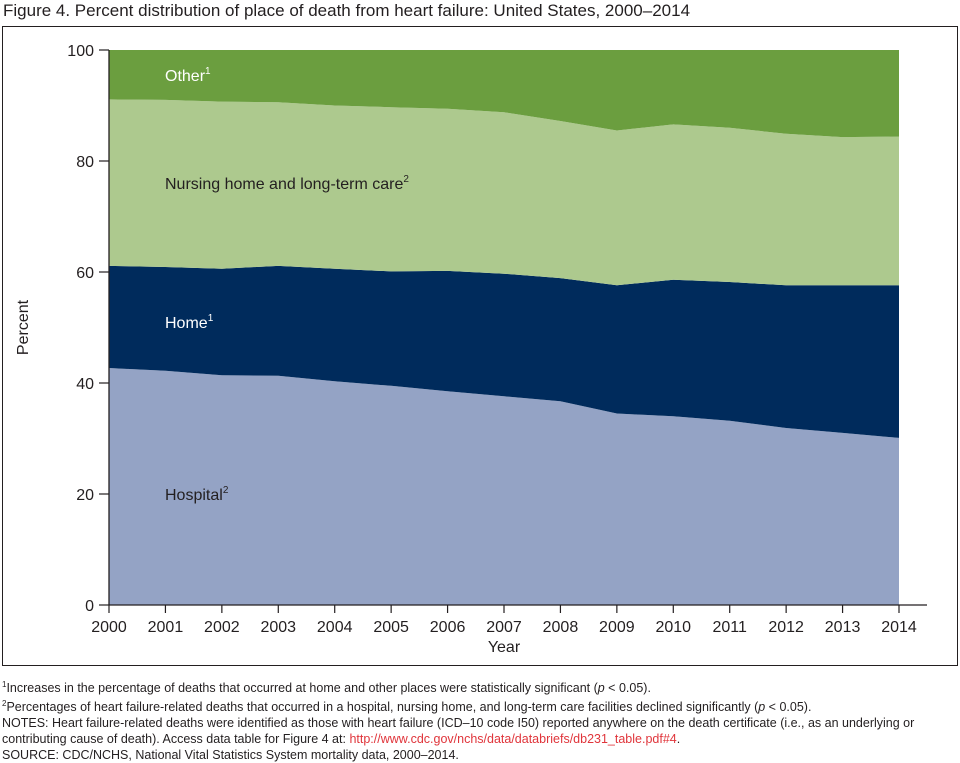 The height and width of the screenshot is (763, 960). What do you see at coordinates (166, 627) in the screenshot?
I see `x-tick-label: 2001` at bounding box center [166, 627].